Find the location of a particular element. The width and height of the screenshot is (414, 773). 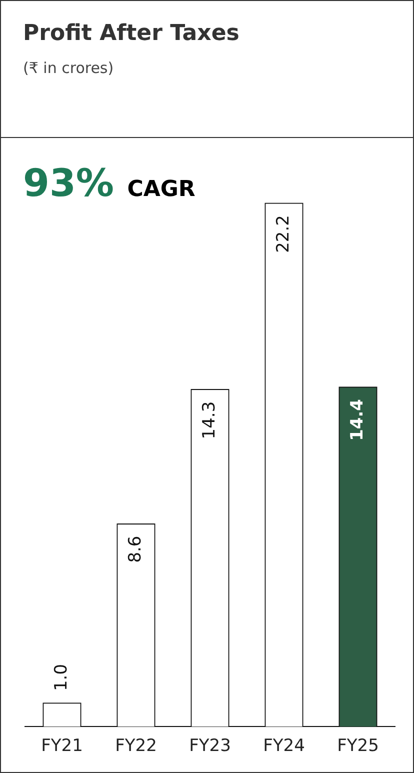

chart-subtitle: (₹ in crores) is located at coordinates (68, 68).